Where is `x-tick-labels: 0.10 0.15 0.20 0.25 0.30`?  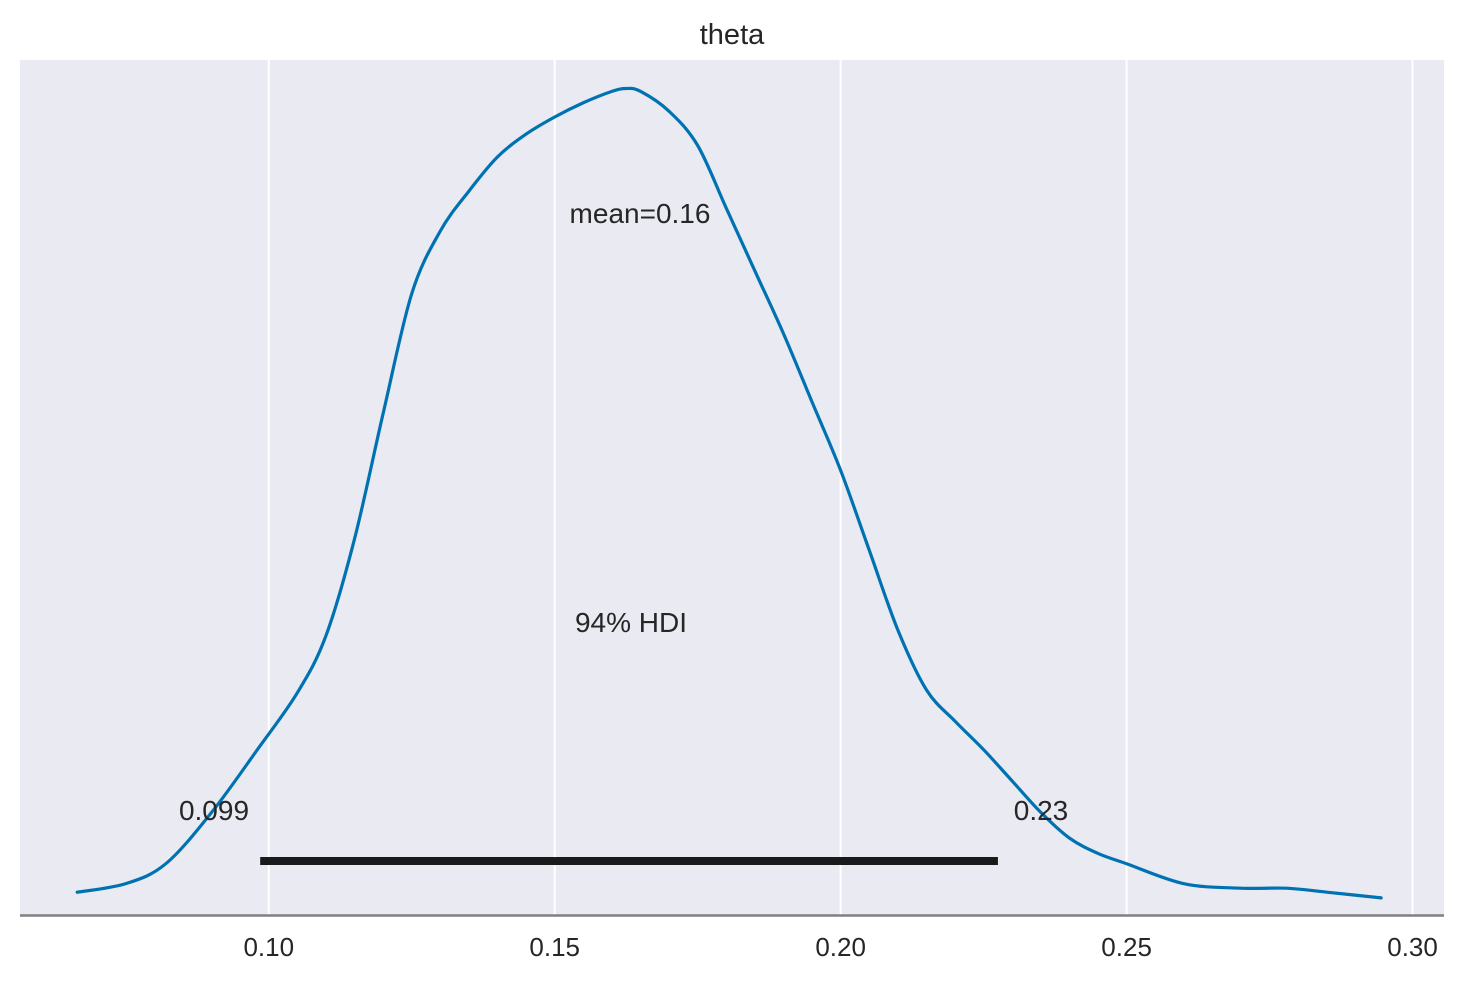 x-tick-labels: 0.10 0.15 0.20 0.25 0.30 is located at coordinates (840, 947).